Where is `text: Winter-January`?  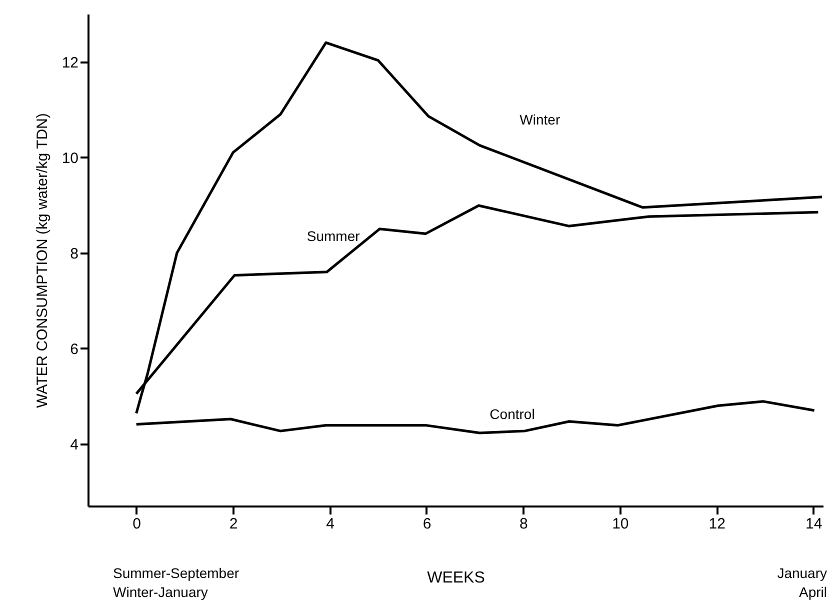 text: Winter-January is located at coordinates (160, 592).